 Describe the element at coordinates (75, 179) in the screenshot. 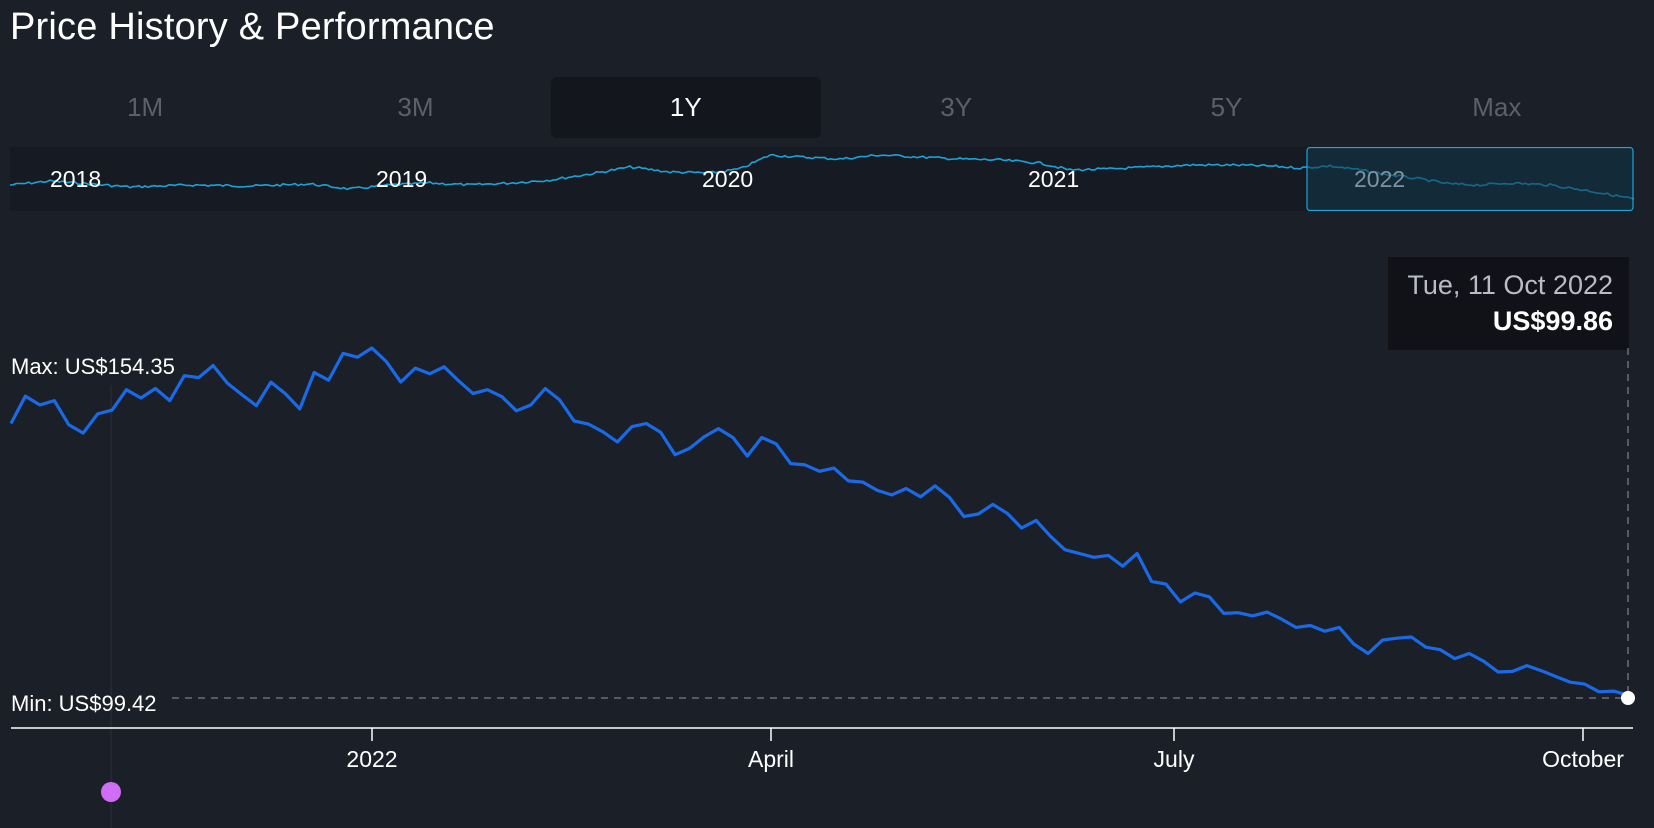

I see `navigator-year-2018: 2018` at that location.